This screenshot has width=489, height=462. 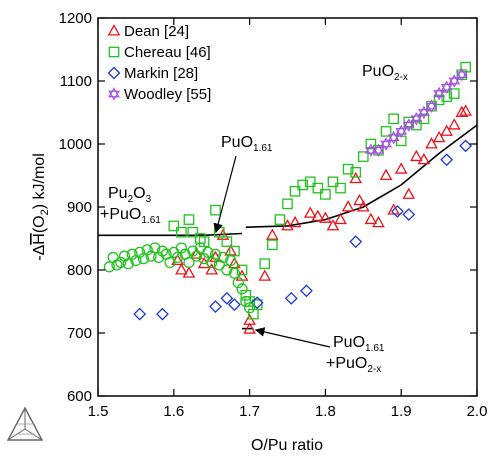 What do you see at coordinates (25, 423) in the screenshot?
I see `thermo-logo` at bounding box center [25, 423].